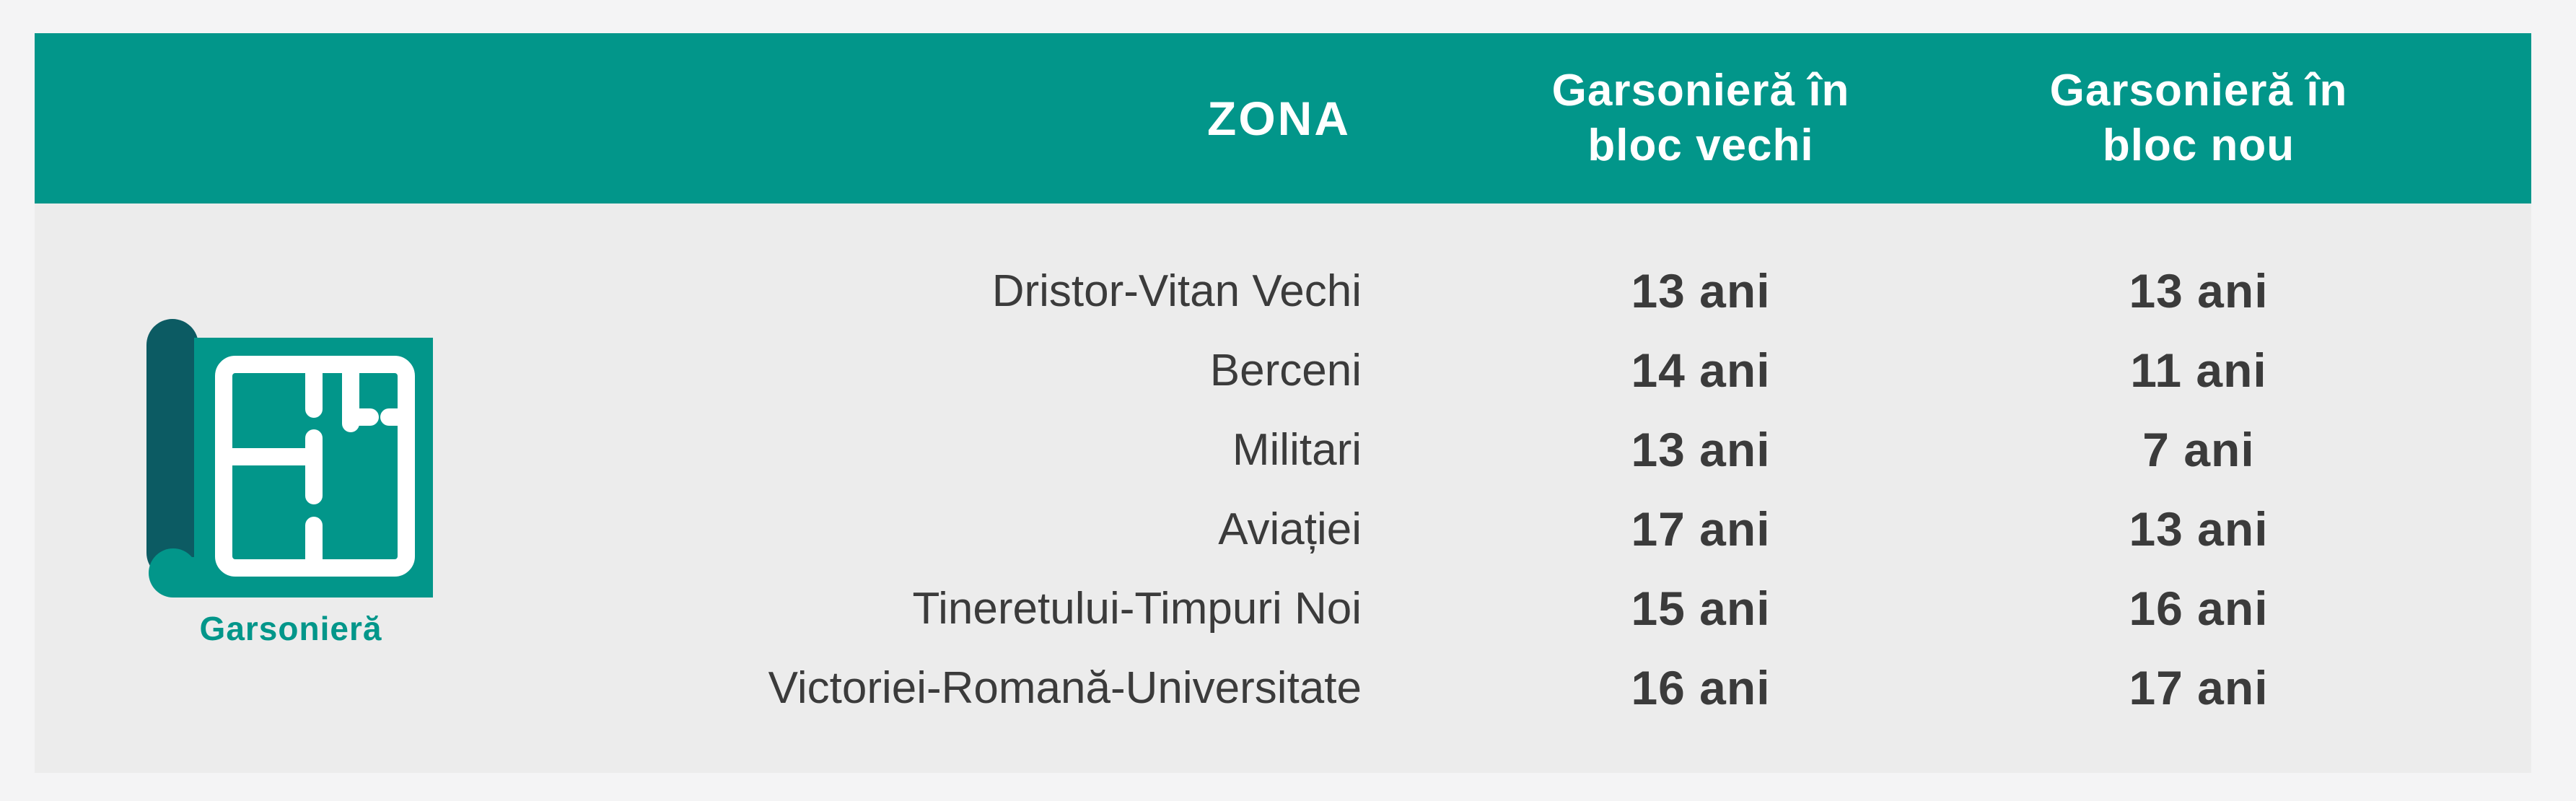 The image size is (2576, 801). I want to click on zone-name: Dristor-Vitan Vechi, so click(1176, 291).